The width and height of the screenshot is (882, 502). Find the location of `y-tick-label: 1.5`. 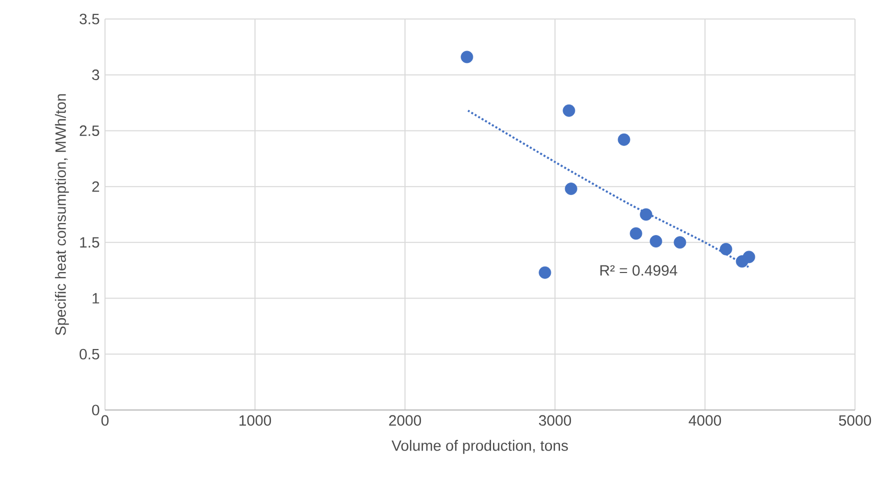

y-tick-label: 1.5 is located at coordinates (90, 242).